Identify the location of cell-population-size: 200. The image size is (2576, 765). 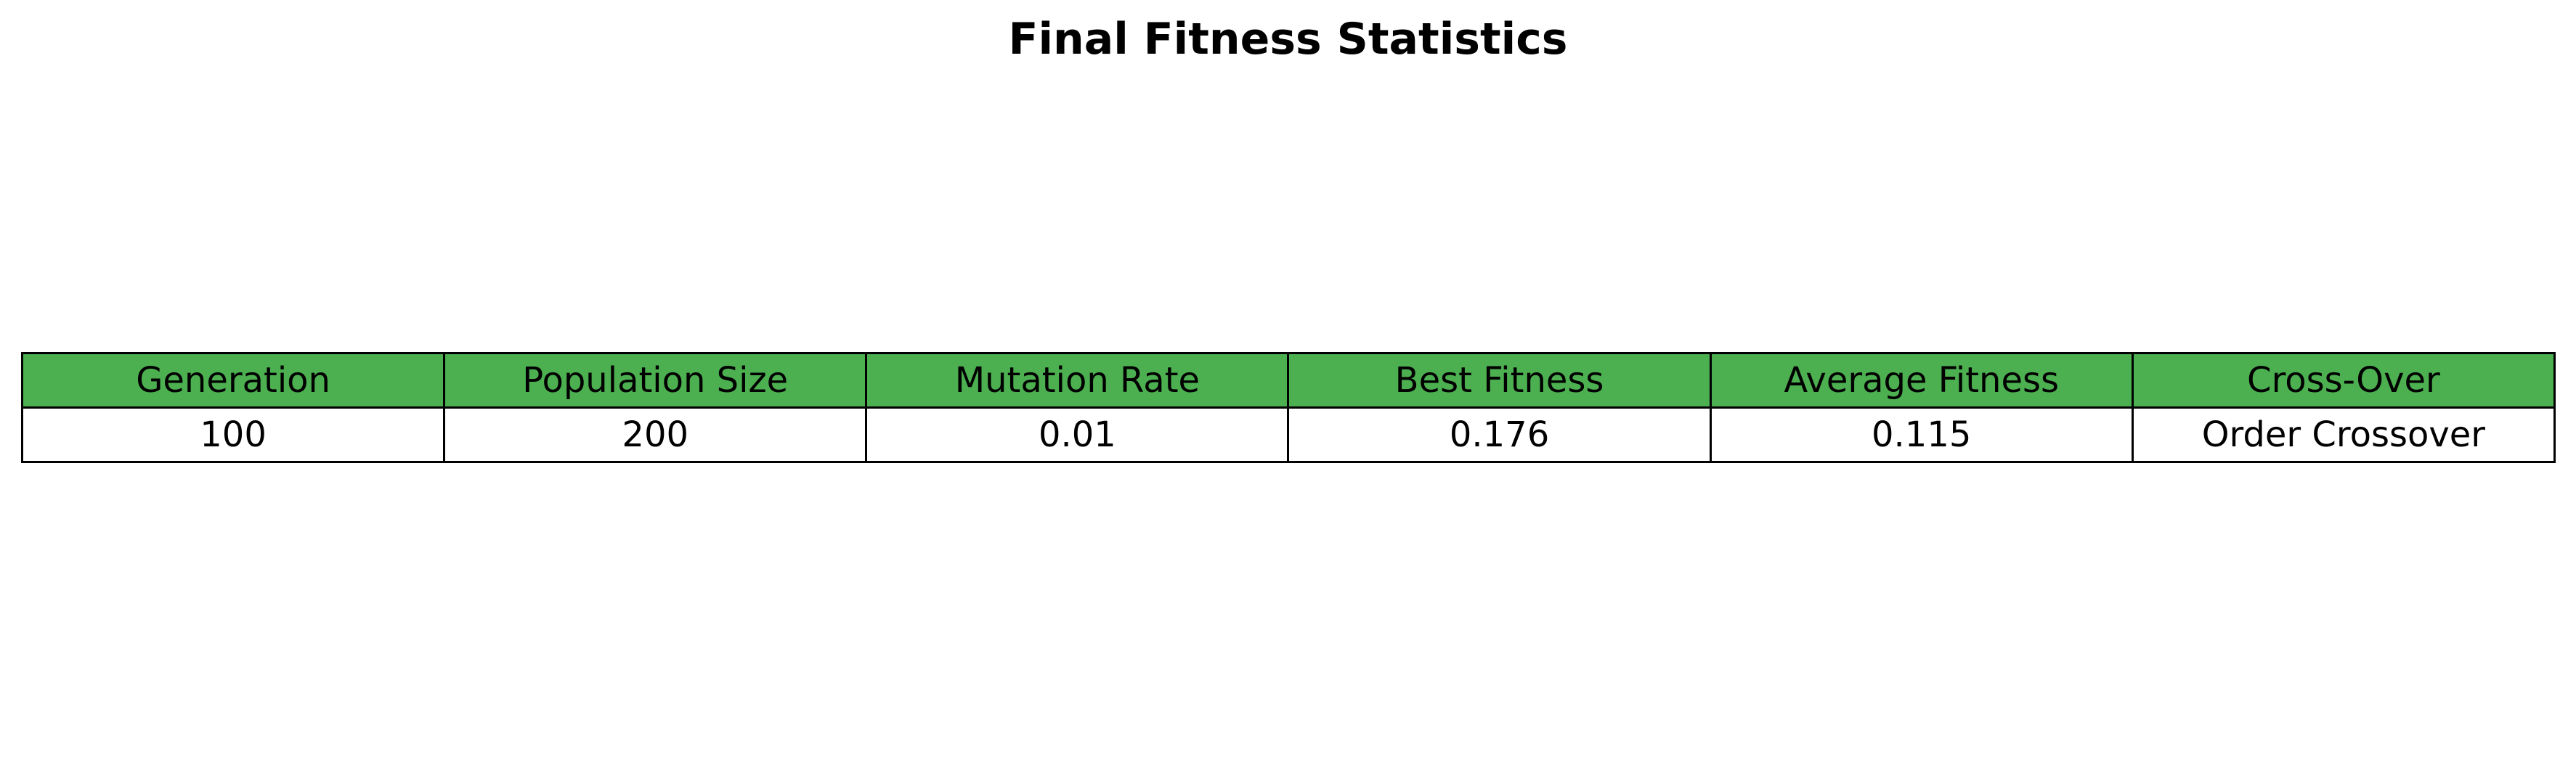
(655, 434).